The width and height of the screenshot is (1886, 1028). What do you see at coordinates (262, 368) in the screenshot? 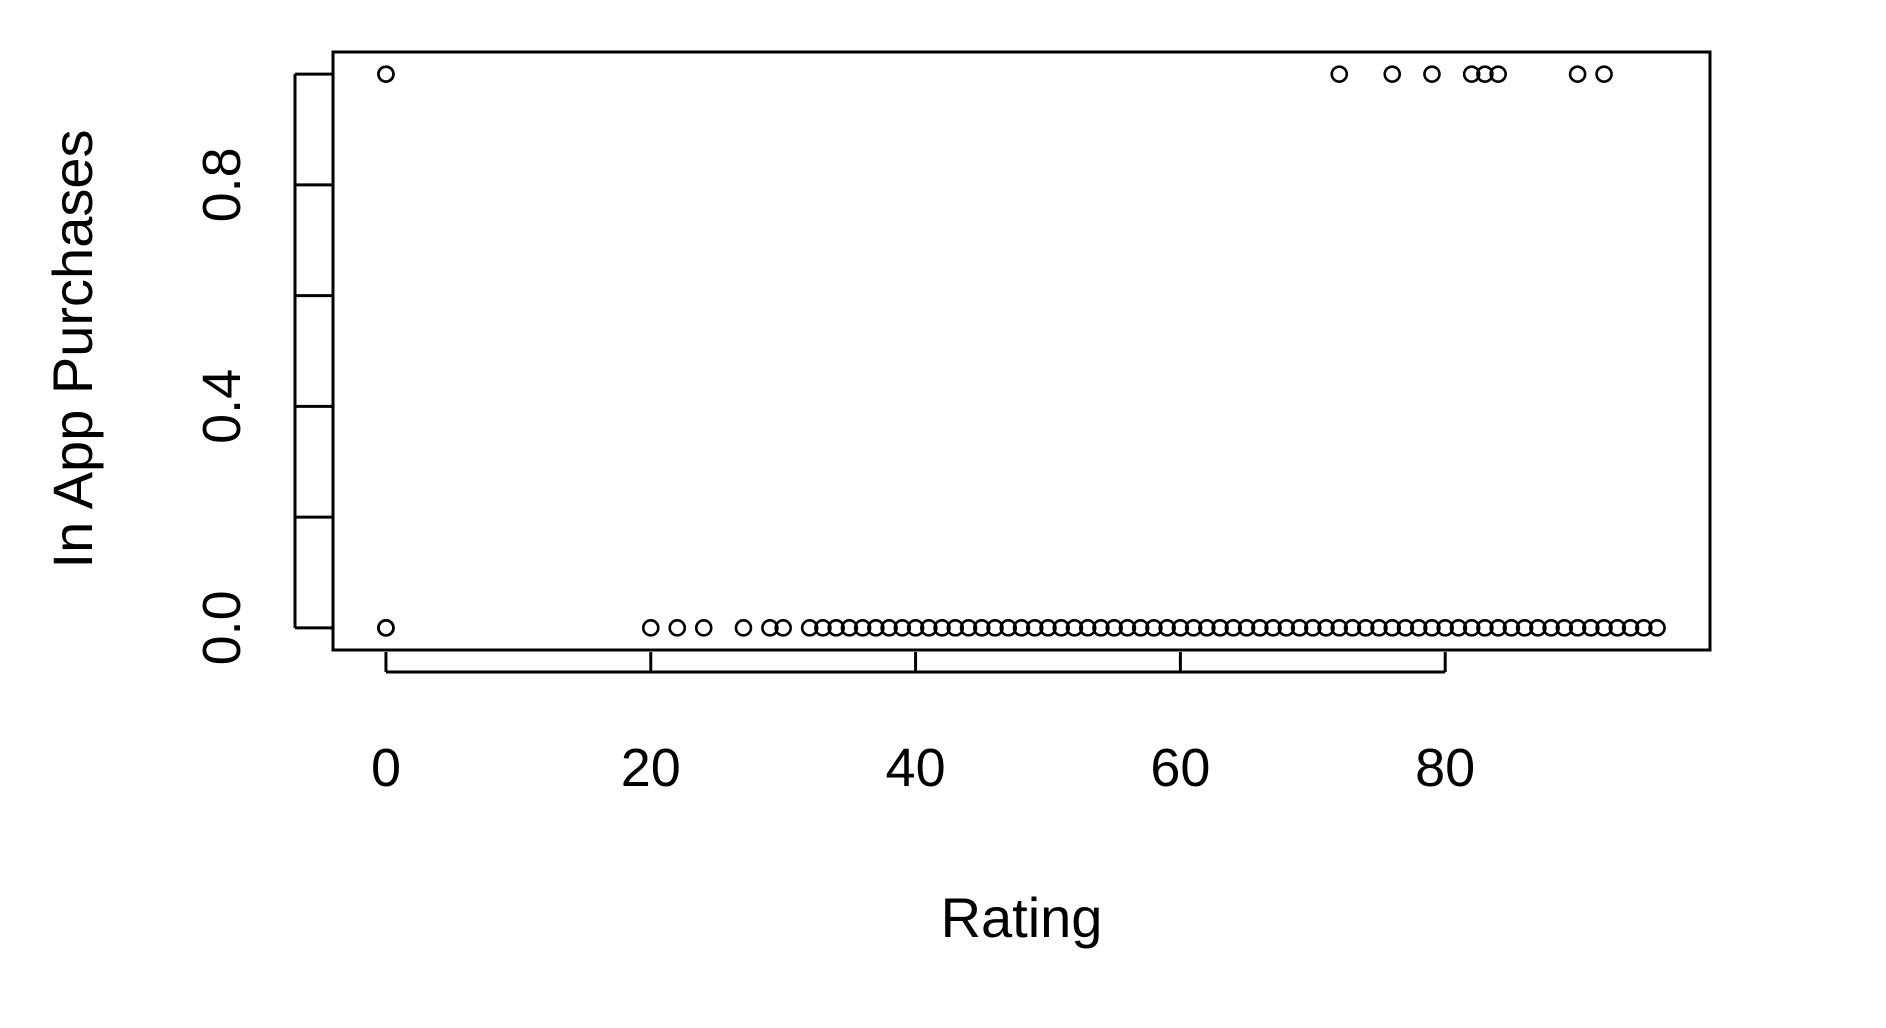
I see `y-axis: 0.0 0.4 0.8` at bounding box center [262, 368].